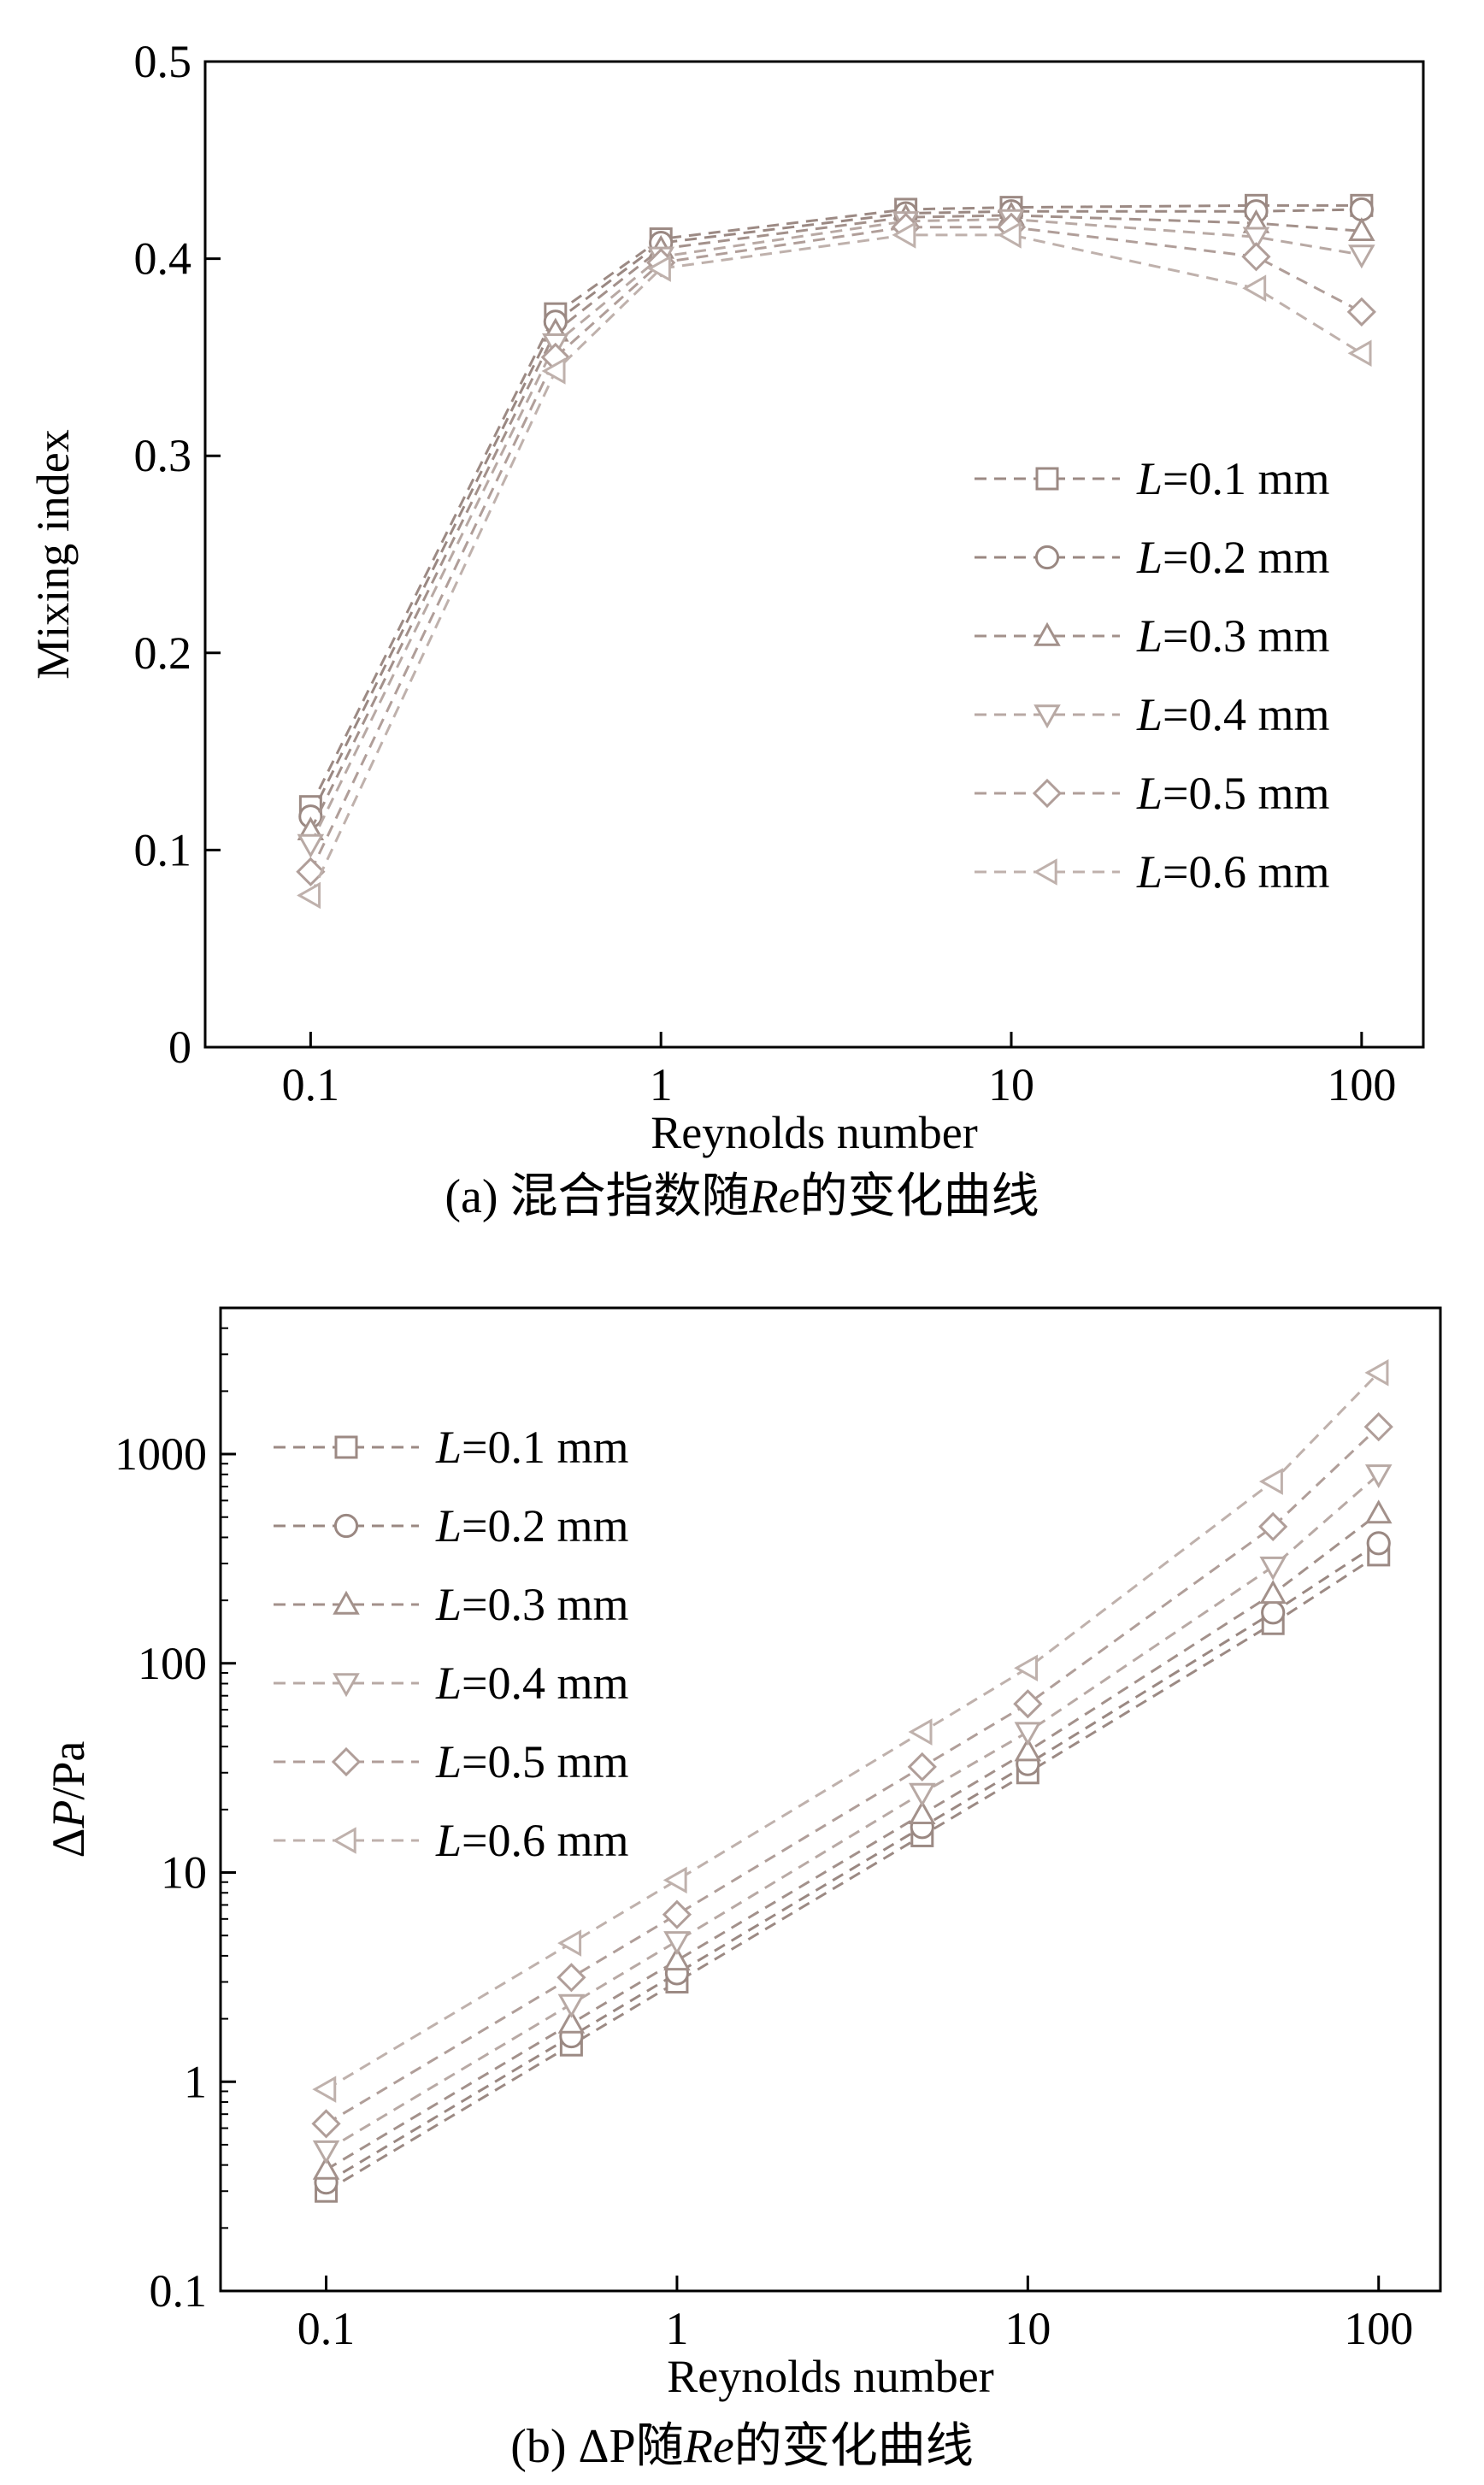  Describe the element at coordinates (742, 1197) in the screenshot. I see `figure-caption: (a) 混合指数随Re的变化曲线` at that location.